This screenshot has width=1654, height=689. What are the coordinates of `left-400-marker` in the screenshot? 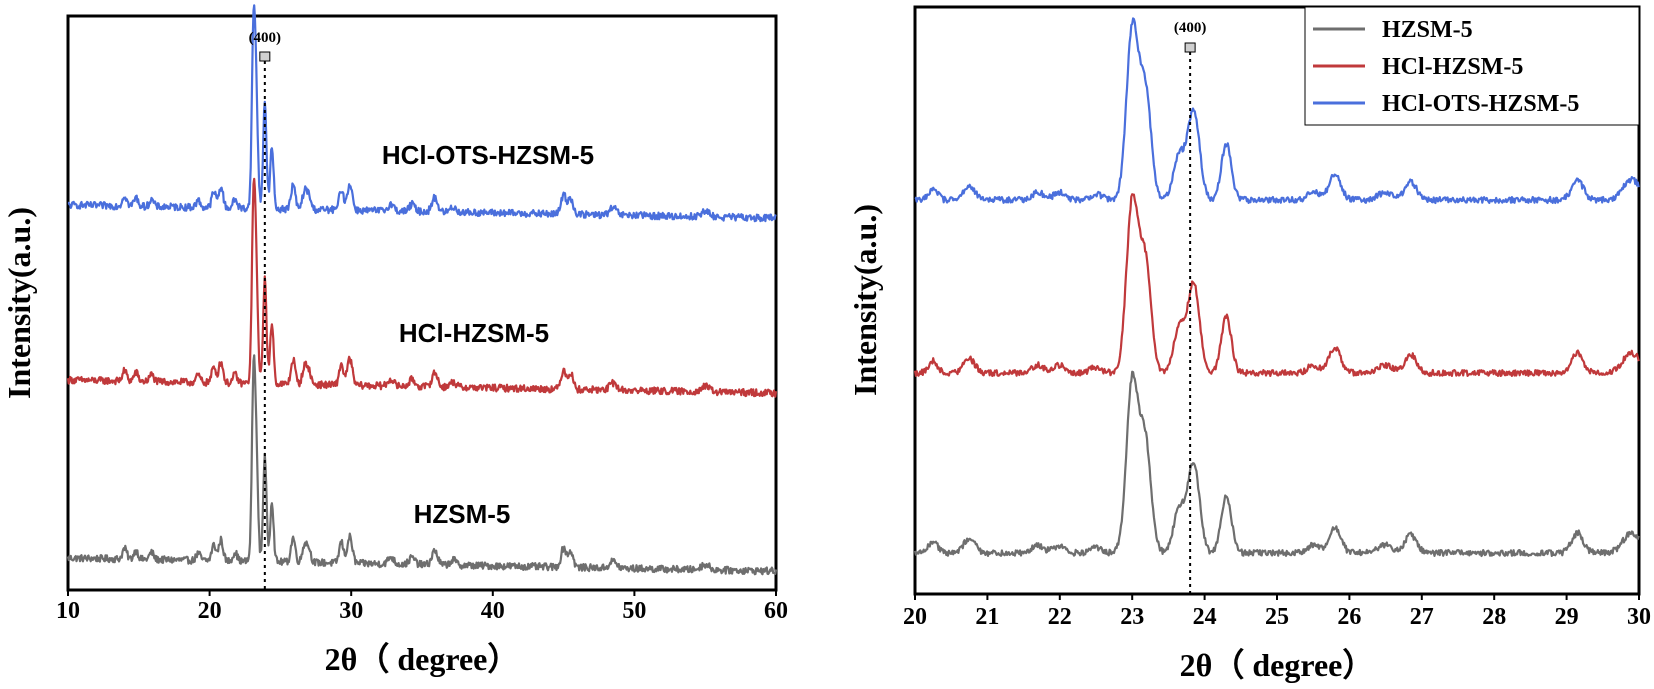 It's located at (265, 56).